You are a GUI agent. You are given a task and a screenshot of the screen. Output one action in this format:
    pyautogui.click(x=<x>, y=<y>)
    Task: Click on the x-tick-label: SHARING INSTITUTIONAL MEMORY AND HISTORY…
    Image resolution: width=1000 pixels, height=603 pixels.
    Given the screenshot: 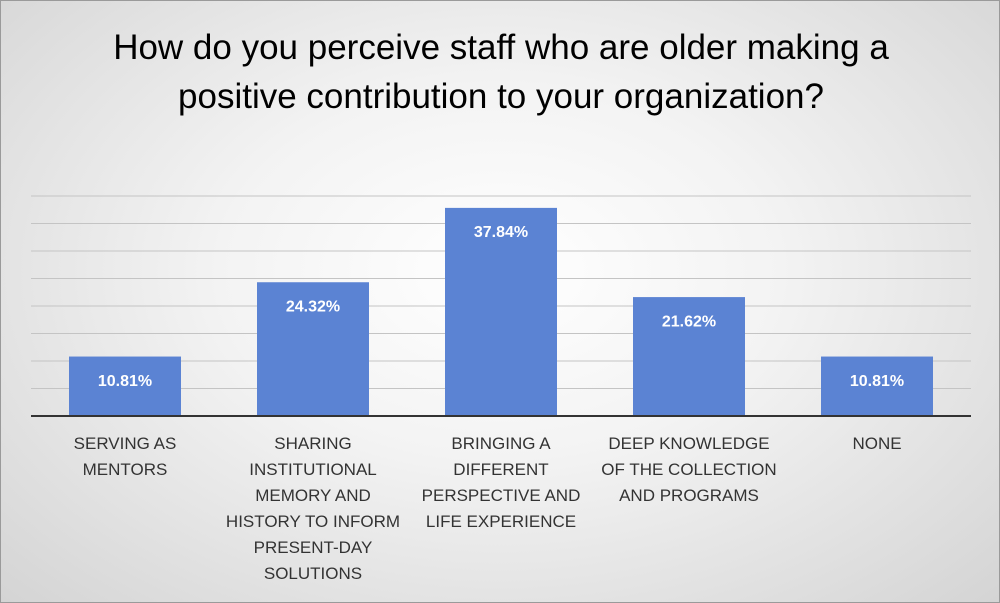 What is the action you would take?
    pyautogui.click(x=313, y=508)
    